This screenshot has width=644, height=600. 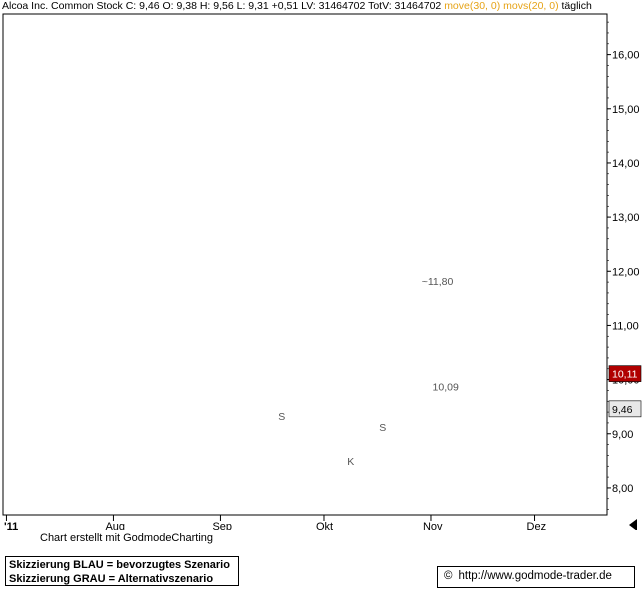 I want to click on resistance-label: ~11,80, so click(x=438, y=282).